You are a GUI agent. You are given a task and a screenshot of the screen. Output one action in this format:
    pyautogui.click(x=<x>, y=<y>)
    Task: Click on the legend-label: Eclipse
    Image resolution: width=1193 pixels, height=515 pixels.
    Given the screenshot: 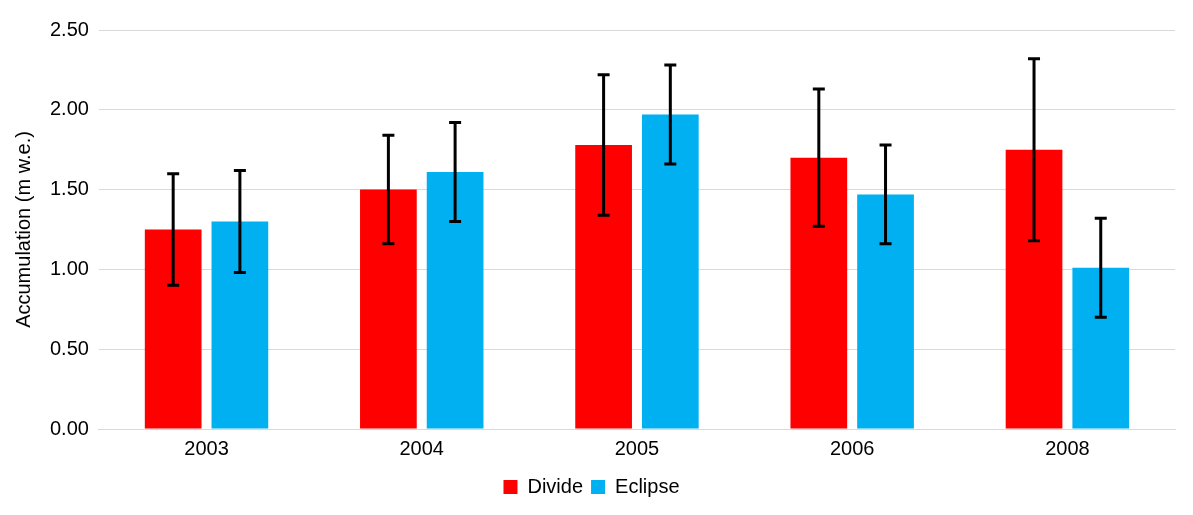 What is the action you would take?
    pyautogui.click(x=647, y=485)
    